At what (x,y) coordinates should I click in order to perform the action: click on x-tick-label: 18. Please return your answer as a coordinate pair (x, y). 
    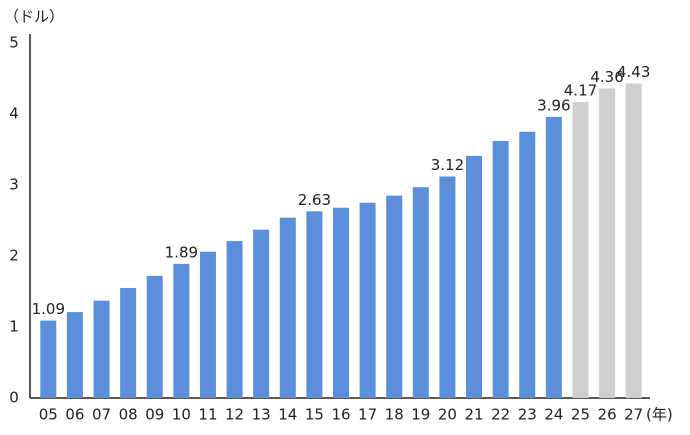
    Looking at the image, I should click on (394, 415).